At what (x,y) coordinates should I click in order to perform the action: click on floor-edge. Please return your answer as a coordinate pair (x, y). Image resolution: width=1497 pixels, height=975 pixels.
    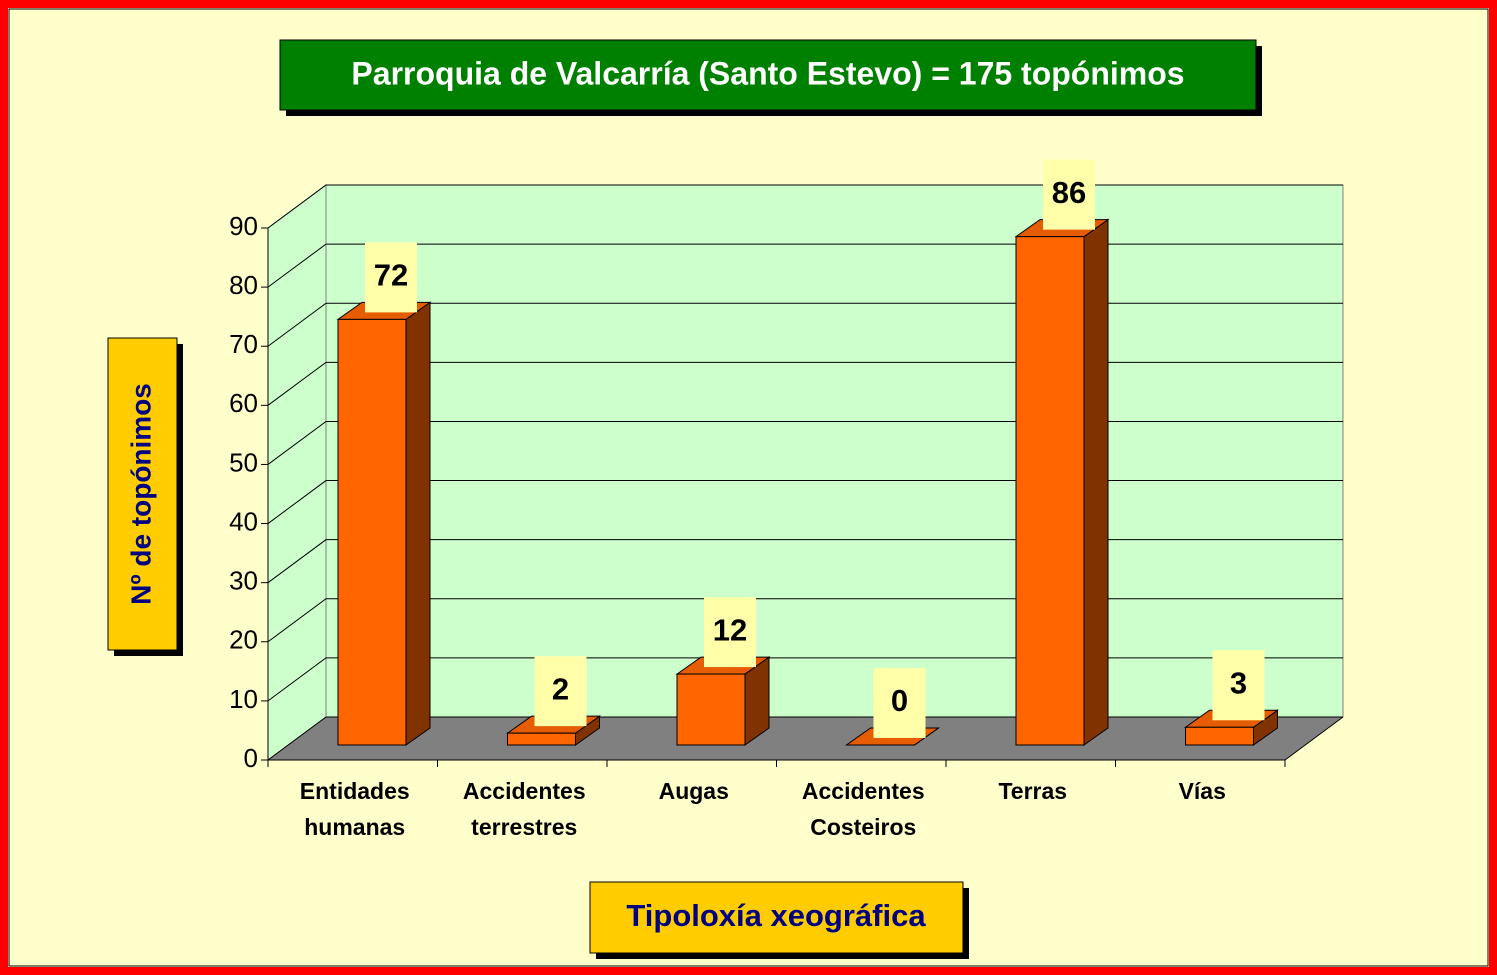
    Looking at the image, I should click on (1314, 738).